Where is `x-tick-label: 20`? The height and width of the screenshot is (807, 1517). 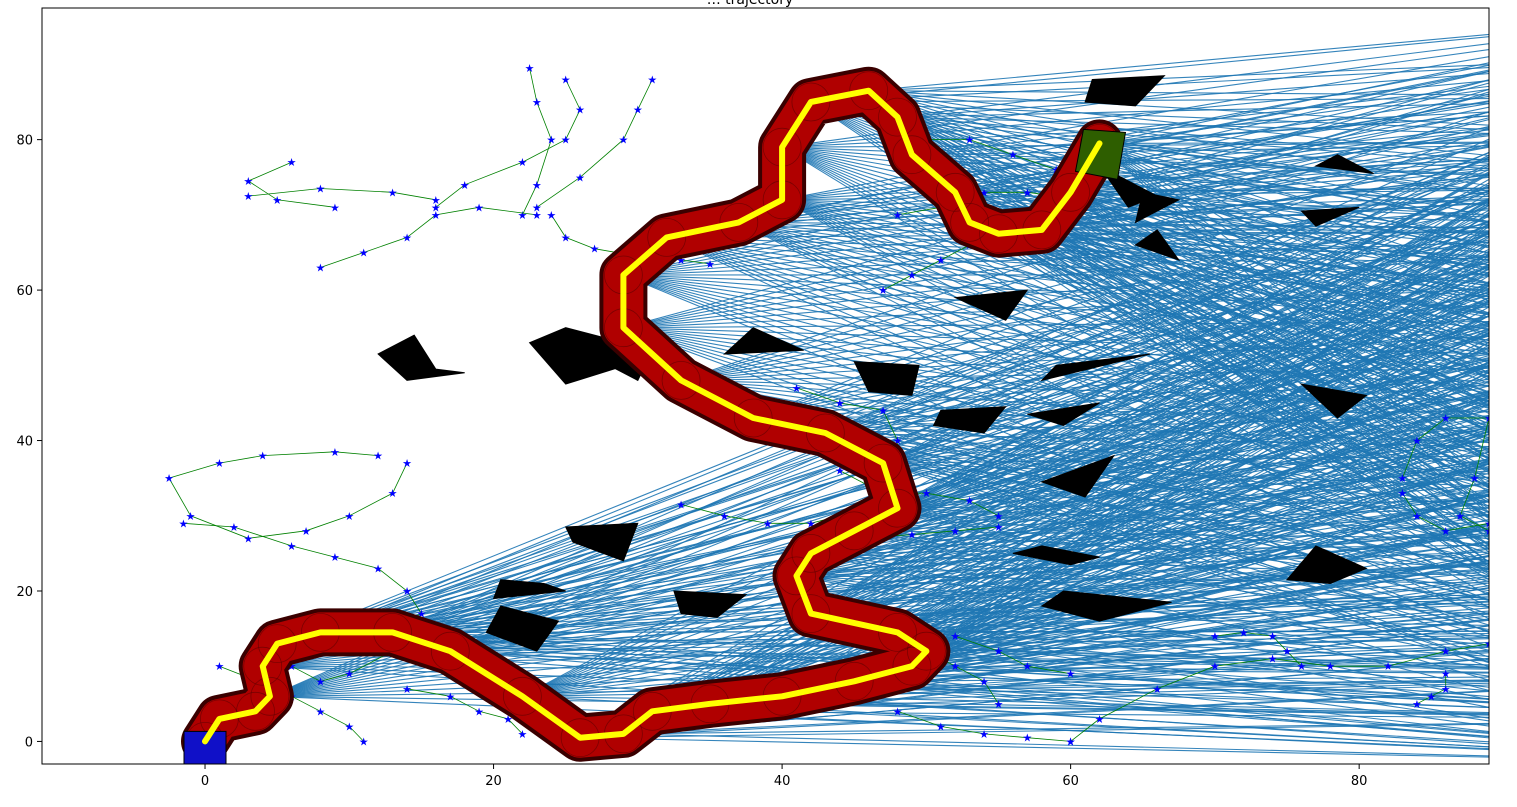 x-tick-label: 20 is located at coordinates (493, 781).